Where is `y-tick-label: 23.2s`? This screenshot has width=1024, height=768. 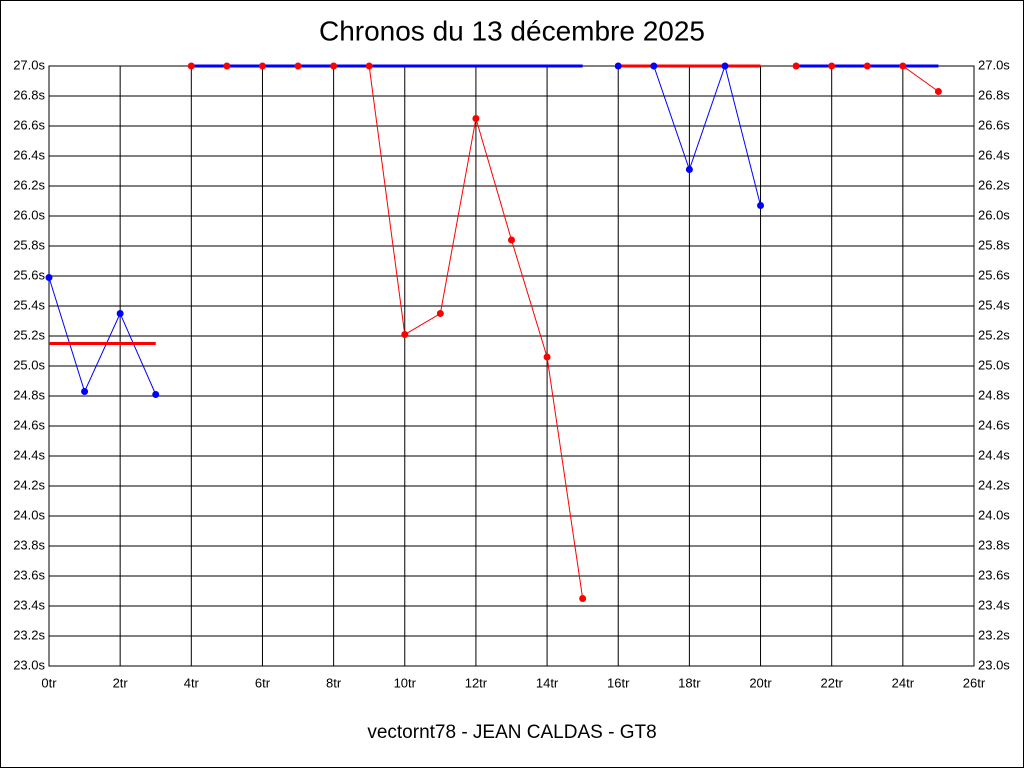 y-tick-label: 23.2s is located at coordinates (29, 634).